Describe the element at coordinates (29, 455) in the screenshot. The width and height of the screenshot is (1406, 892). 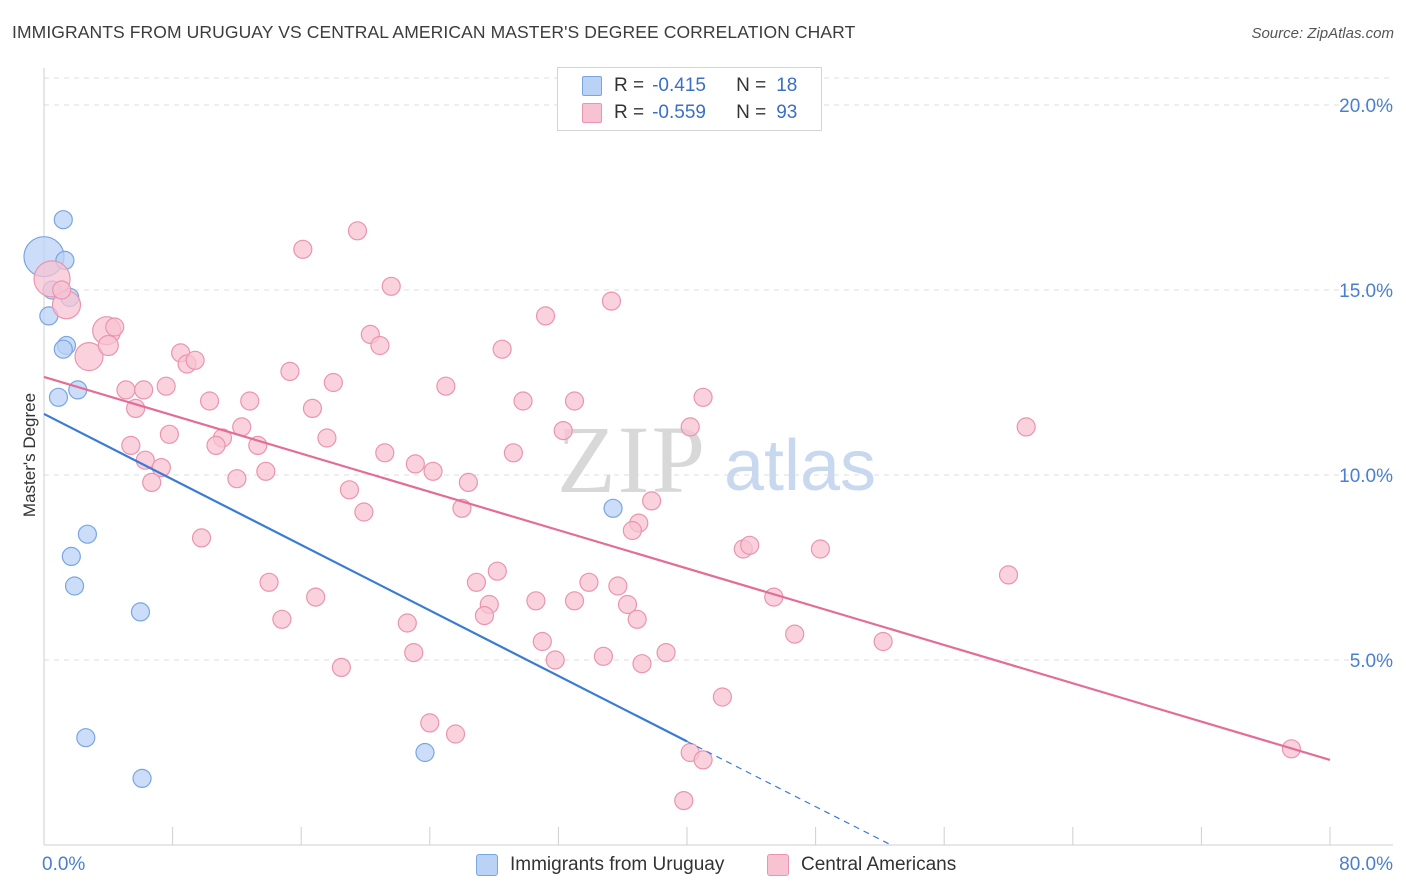
I see `y-axis-label: Master's Degree` at that location.